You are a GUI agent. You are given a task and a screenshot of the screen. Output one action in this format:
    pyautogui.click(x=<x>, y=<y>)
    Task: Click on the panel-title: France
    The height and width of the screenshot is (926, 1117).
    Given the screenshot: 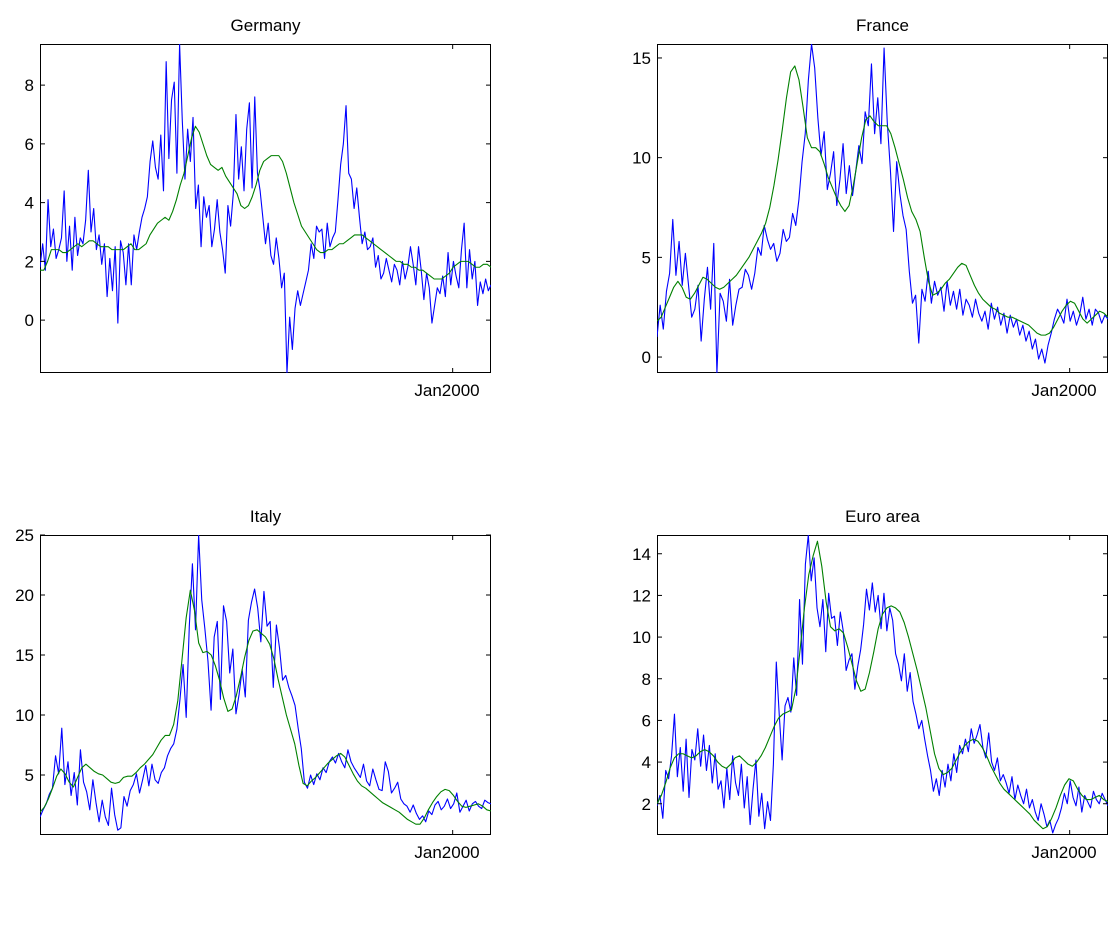 What is the action you would take?
    pyautogui.click(x=882, y=25)
    